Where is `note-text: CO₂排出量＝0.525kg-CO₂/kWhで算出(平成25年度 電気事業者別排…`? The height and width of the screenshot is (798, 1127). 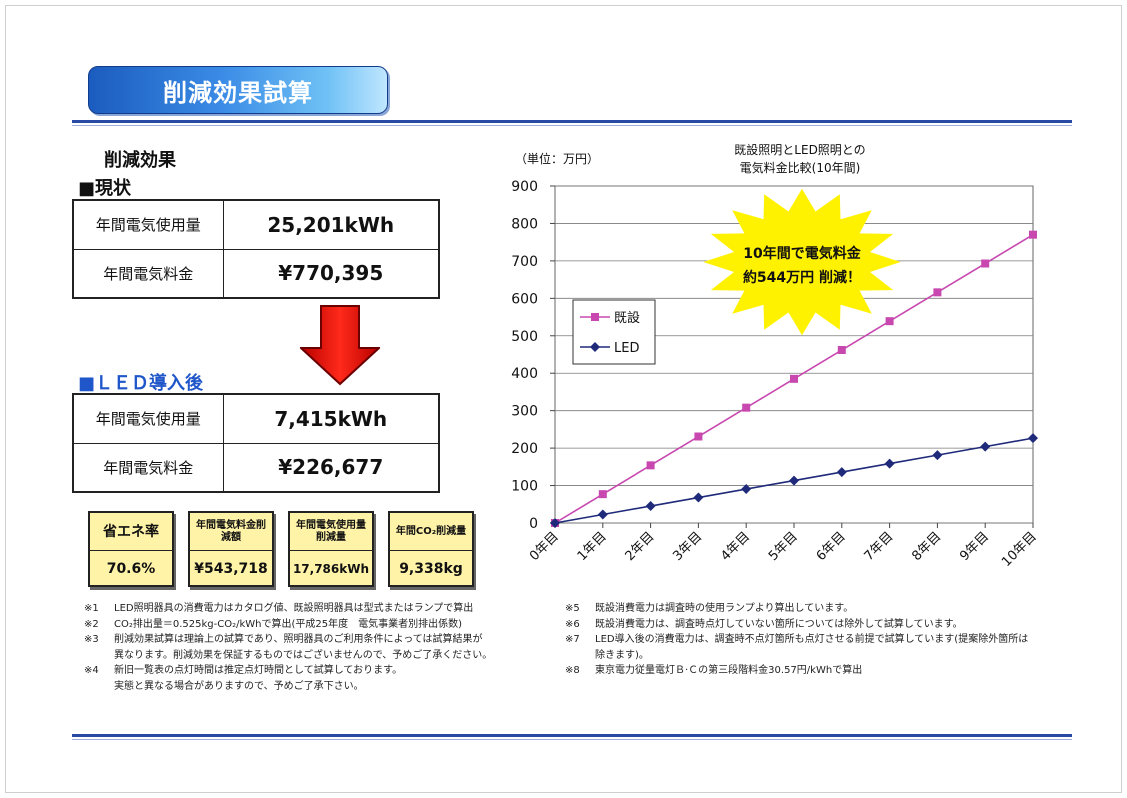
note-text: CO₂排出量＝0.525kg-CO₂/kWhで算出(平成25年度 電気事業者別排… is located at coordinates (288, 624).